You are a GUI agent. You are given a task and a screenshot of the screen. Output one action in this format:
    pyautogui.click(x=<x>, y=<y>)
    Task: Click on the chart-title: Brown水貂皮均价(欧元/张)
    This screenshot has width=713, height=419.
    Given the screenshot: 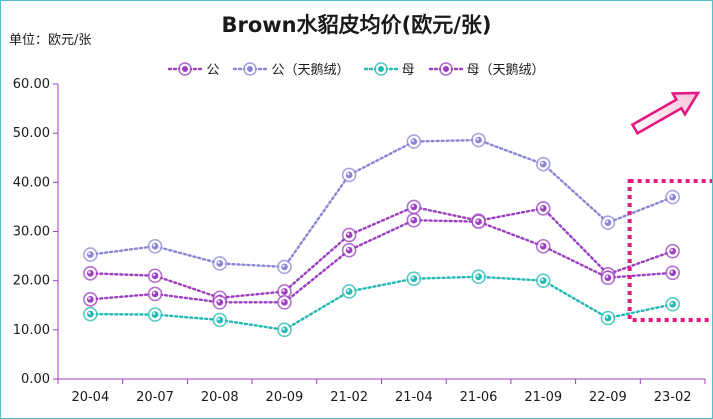 What is the action you would take?
    pyautogui.click(x=356, y=25)
    